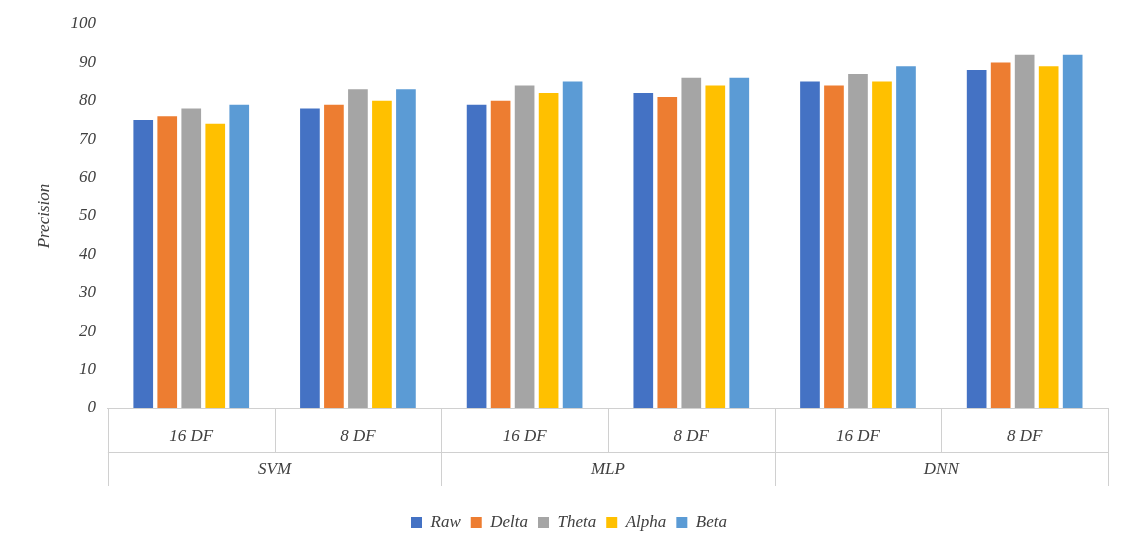  What do you see at coordinates (445, 521) in the screenshot?
I see `legend-label: Raw` at bounding box center [445, 521].